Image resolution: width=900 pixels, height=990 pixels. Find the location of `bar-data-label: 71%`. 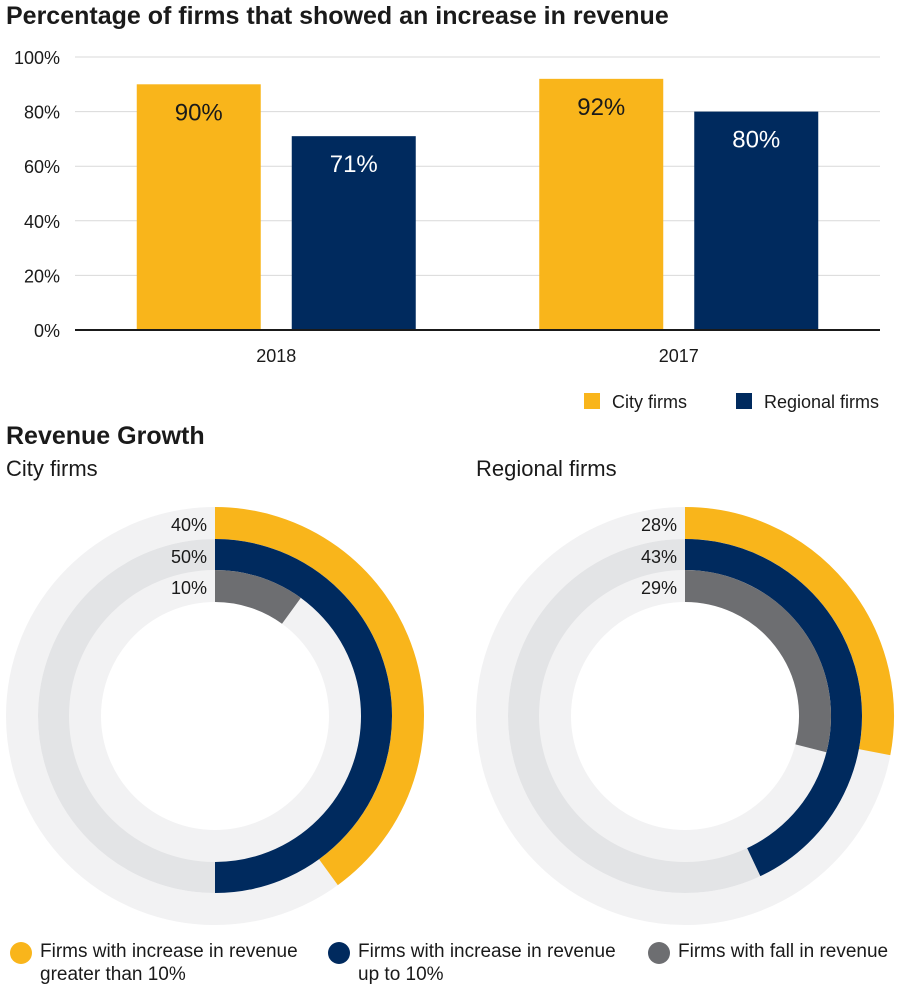

bar-data-label: 71% is located at coordinates (354, 164).